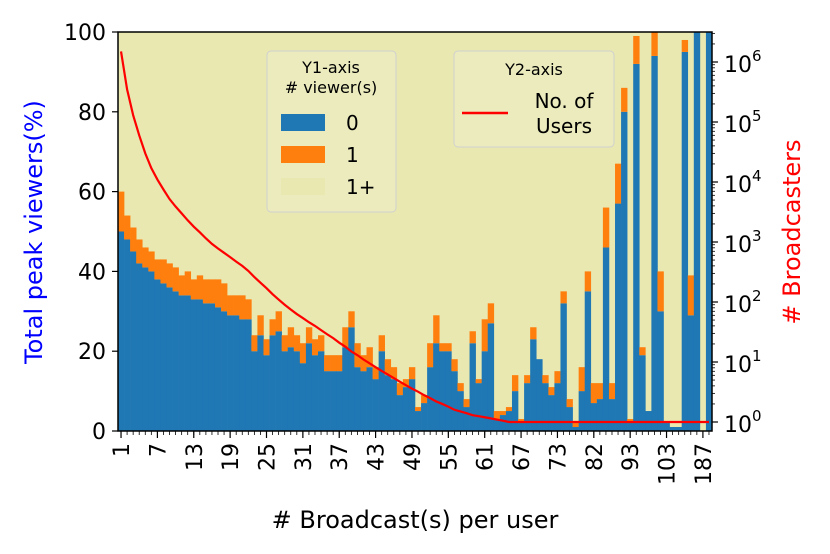 The height and width of the screenshot is (554, 830). Describe the element at coordinates (92, 193) in the screenshot. I see `y-tick-label: 60` at that location.